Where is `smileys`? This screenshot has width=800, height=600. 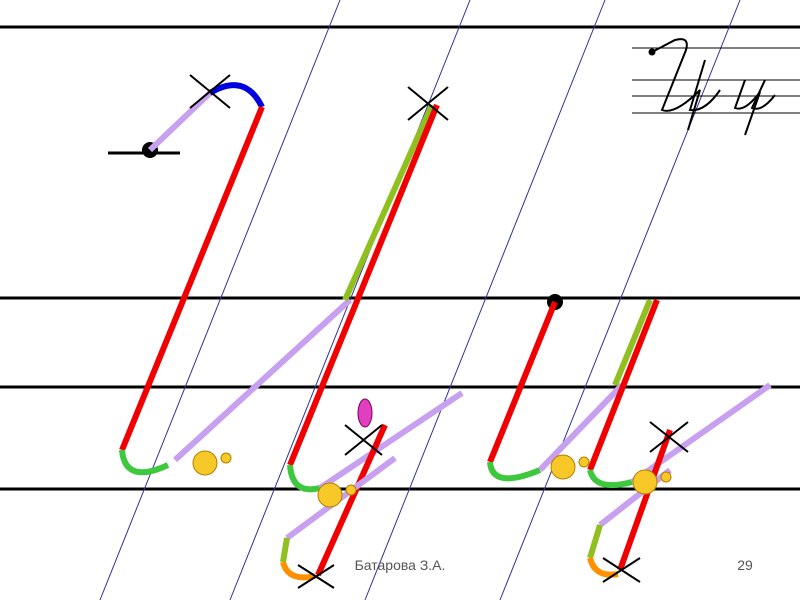
smileys is located at coordinates (432, 453).